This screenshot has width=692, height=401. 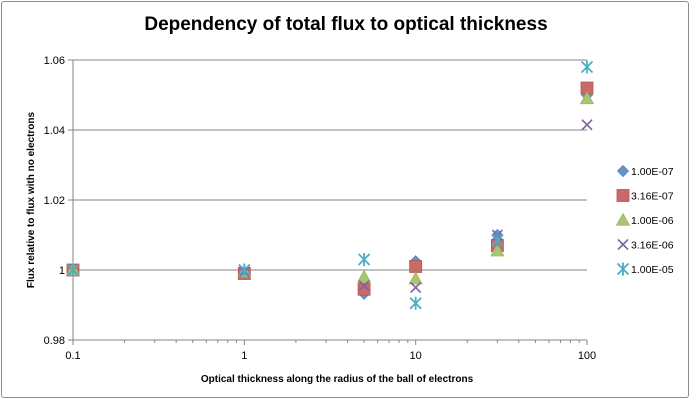 I want to click on legend-label: 3.16E-06, so click(x=652, y=246).